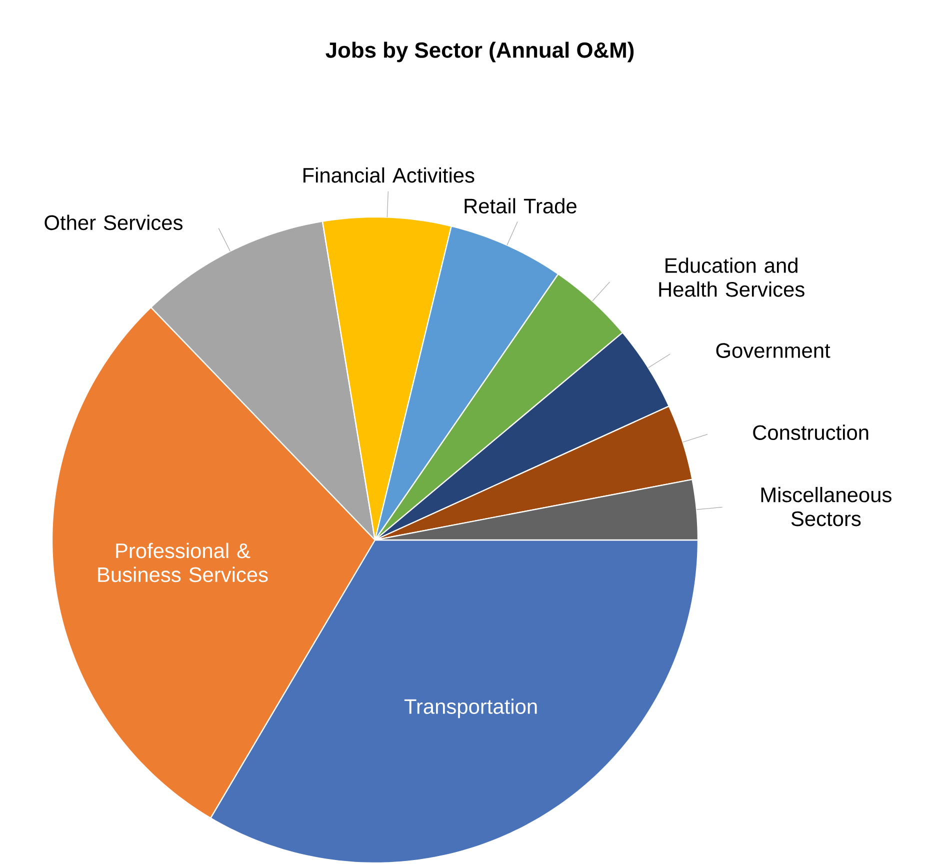 Image resolution: width=934 pixels, height=865 pixels. Describe the element at coordinates (113, 222) in the screenshot. I see `slice-label: Other Services` at that location.